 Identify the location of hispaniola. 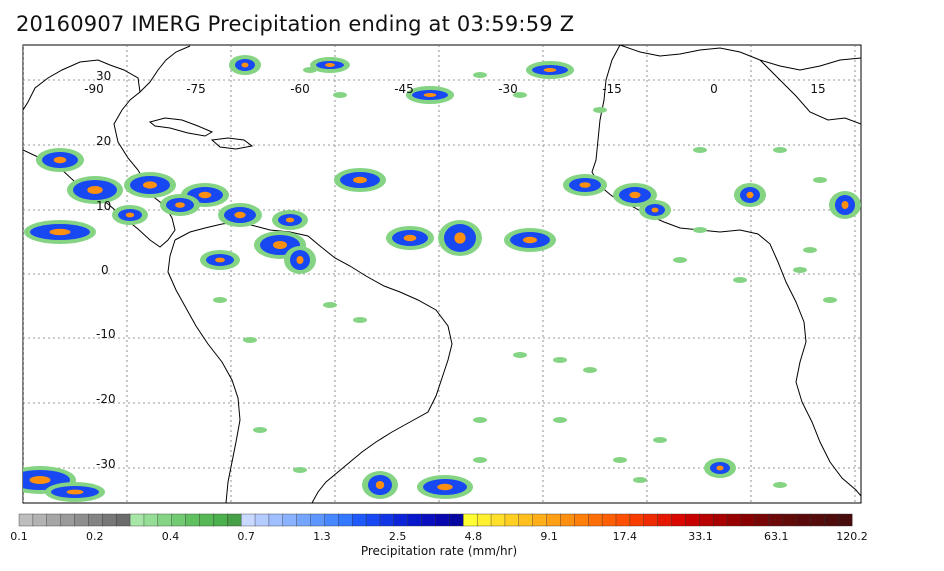
(232, 143).